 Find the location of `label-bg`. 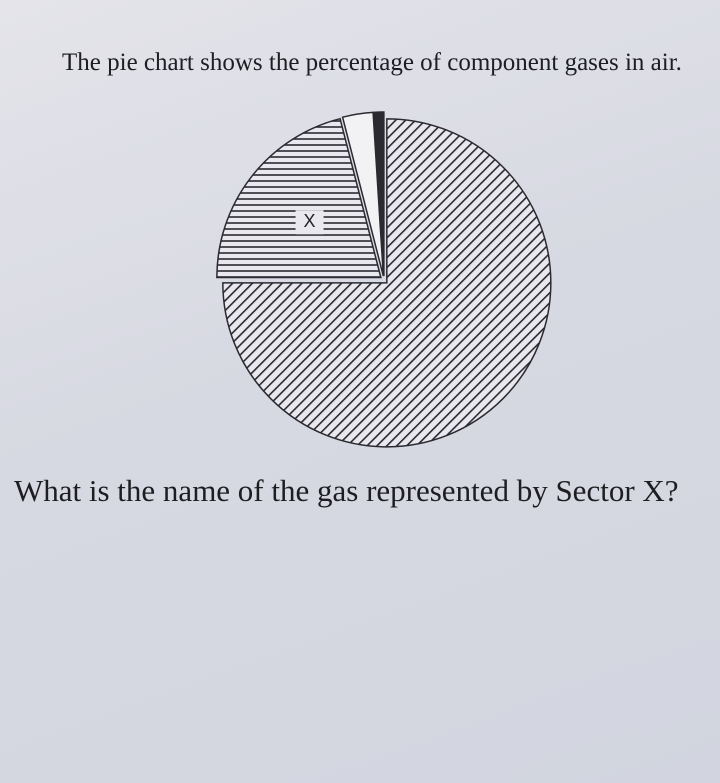

label-bg is located at coordinates (309, 222).